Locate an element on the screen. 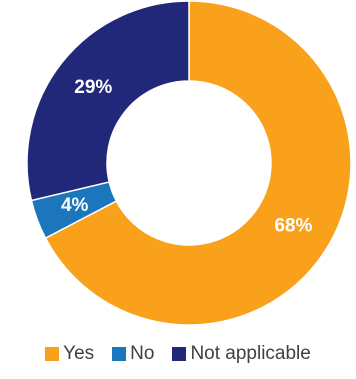 The image size is (356, 379). chart-legend: Yes No Not applicable is located at coordinates (178, 354).